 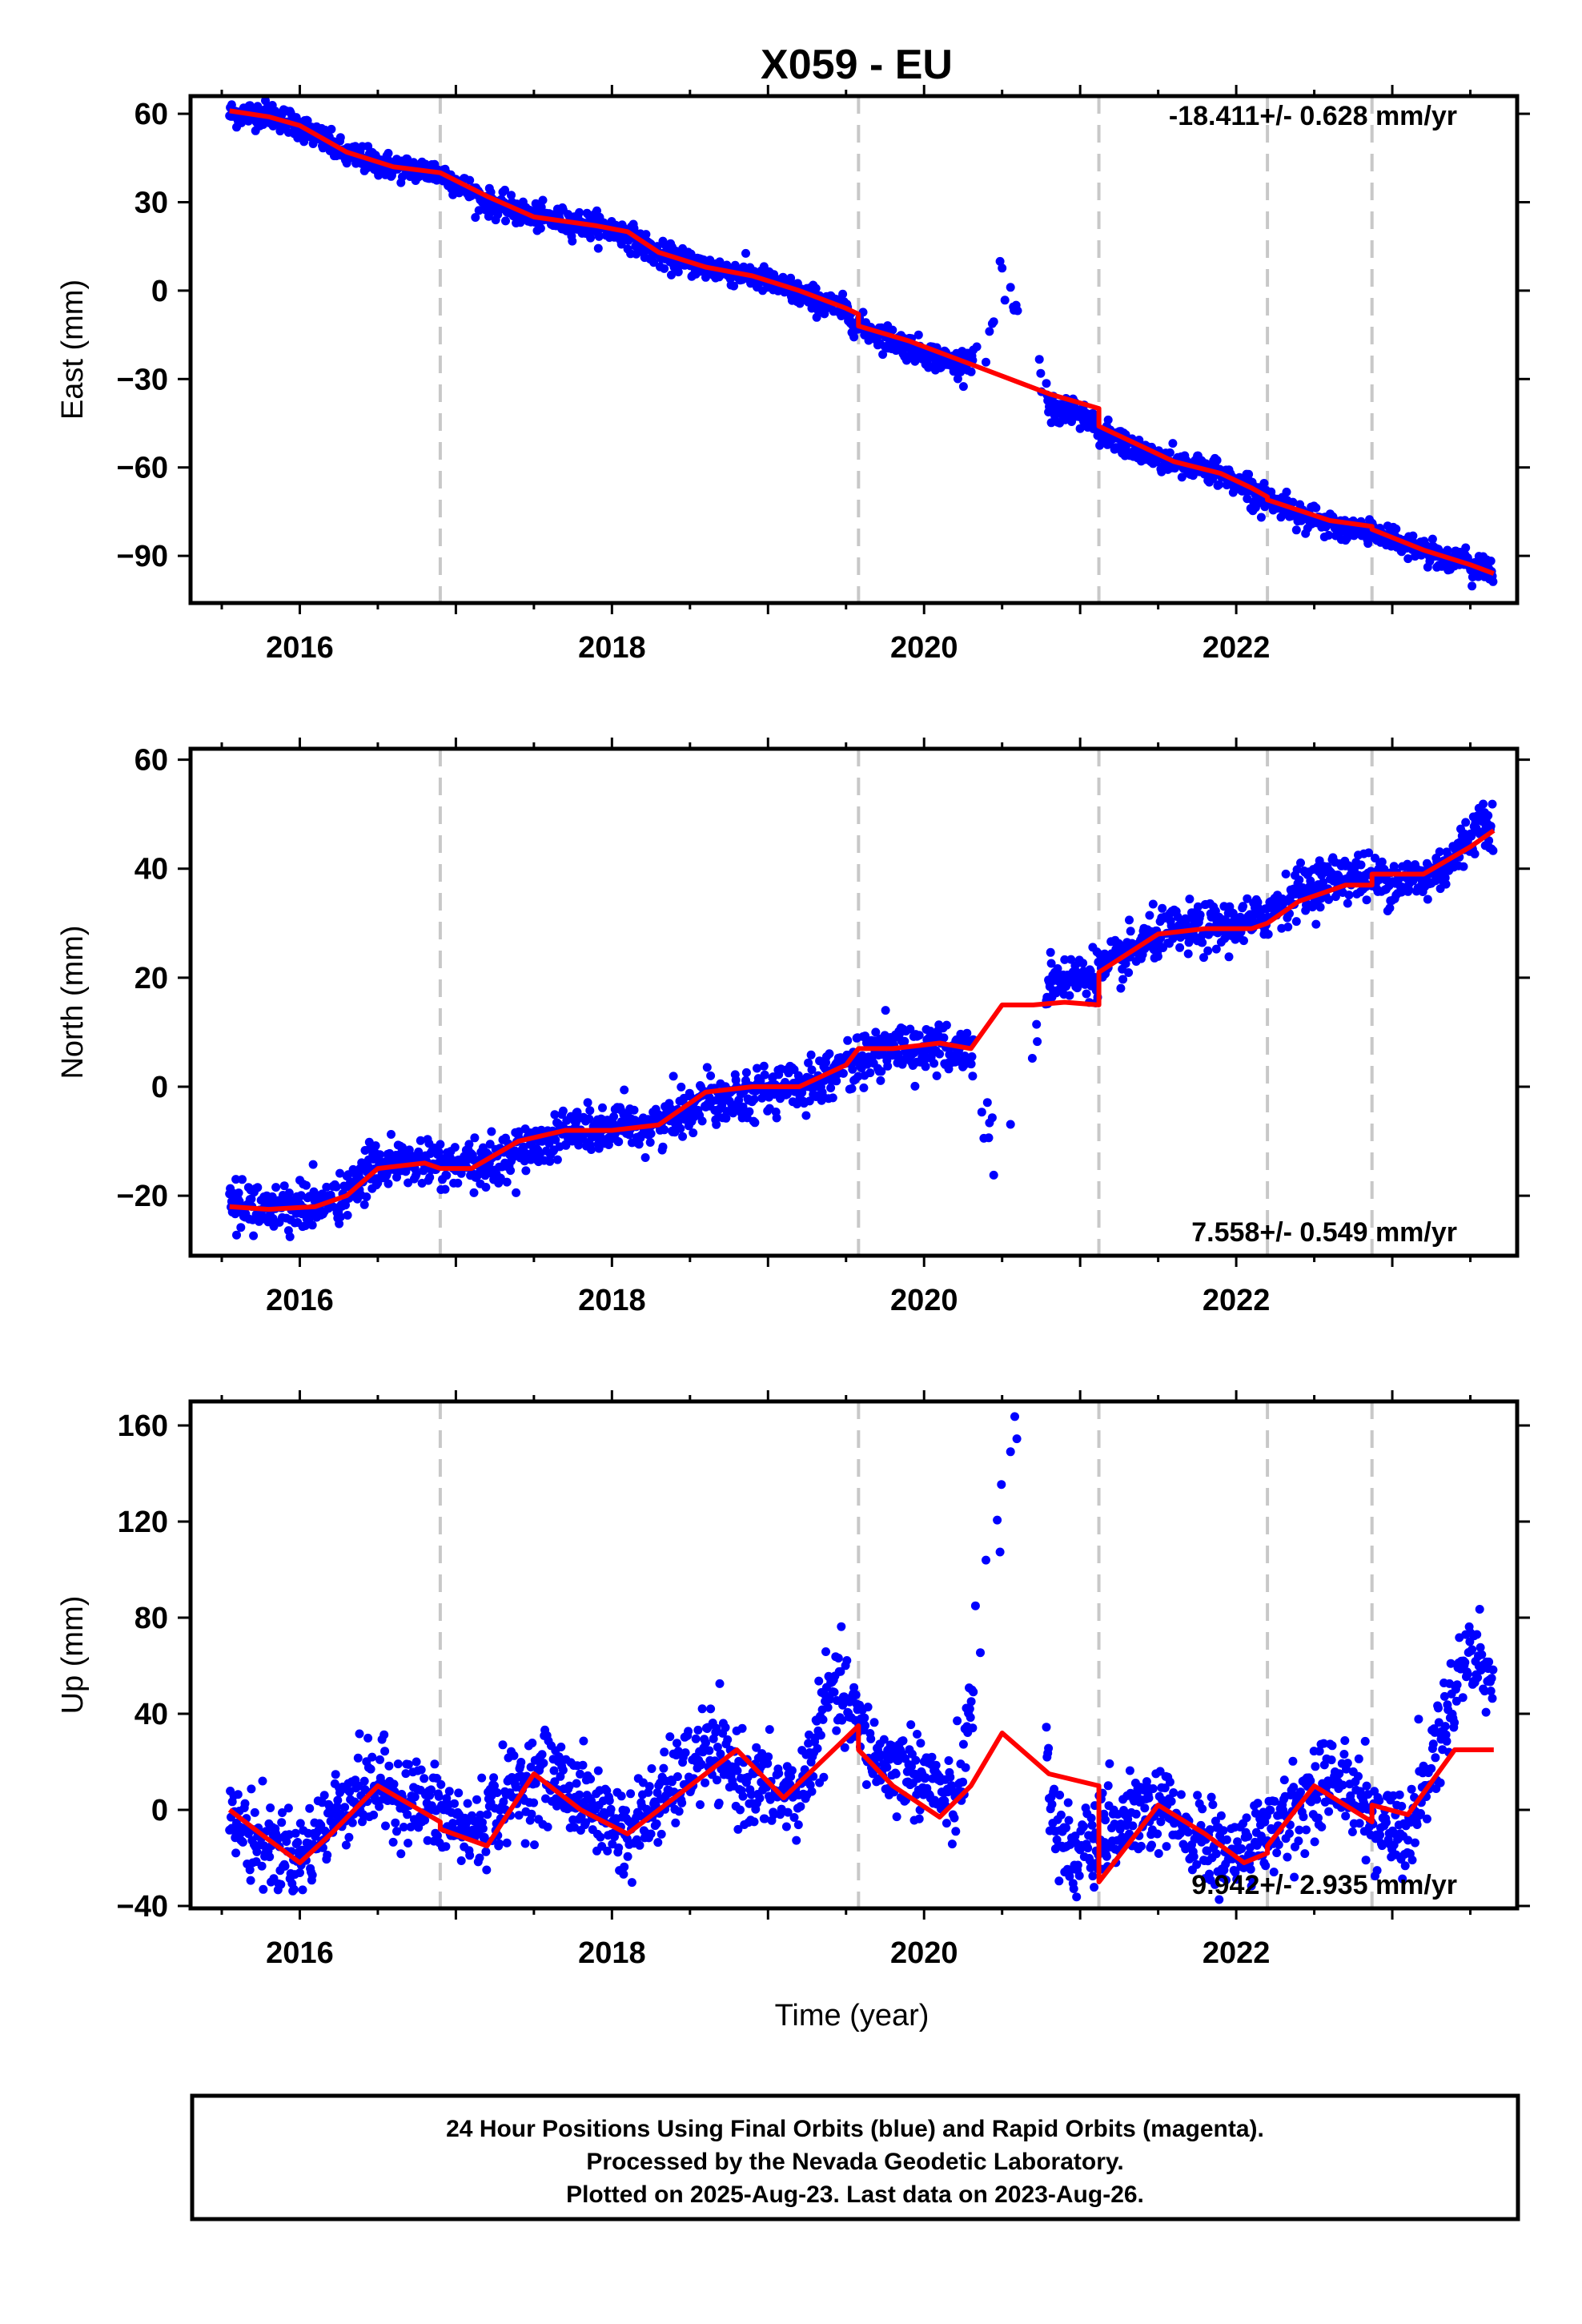 What do you see at coordinates (151, 870) in the screenshot?
I see `y-tick-label: 40` at bounding box center [151, 870].